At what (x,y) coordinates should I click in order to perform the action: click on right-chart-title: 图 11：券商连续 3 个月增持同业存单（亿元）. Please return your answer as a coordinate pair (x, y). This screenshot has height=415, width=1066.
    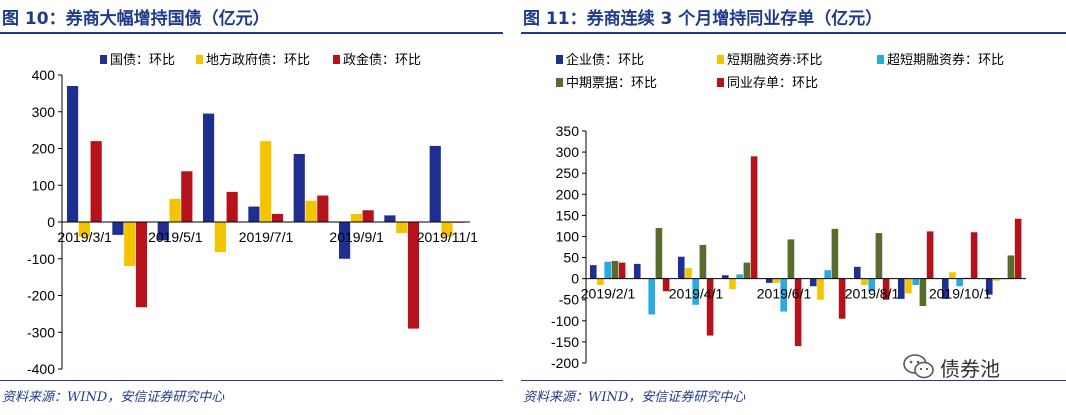
    Looking at the image, I should click on (703, 19).